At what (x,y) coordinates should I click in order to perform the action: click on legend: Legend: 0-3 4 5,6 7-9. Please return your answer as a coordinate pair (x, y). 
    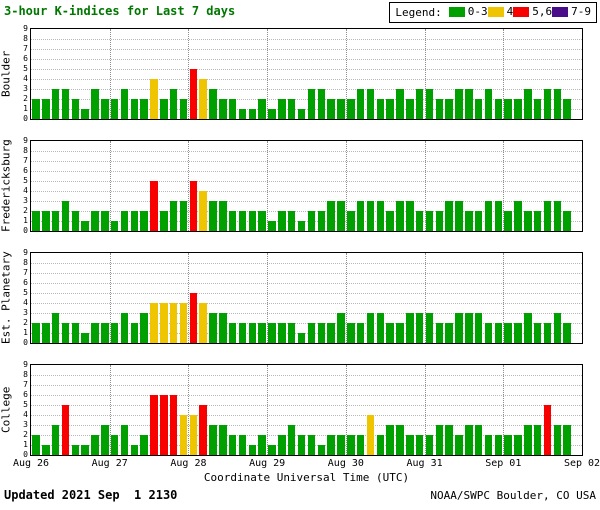
    Looking at the image, I should click on (493, 12).